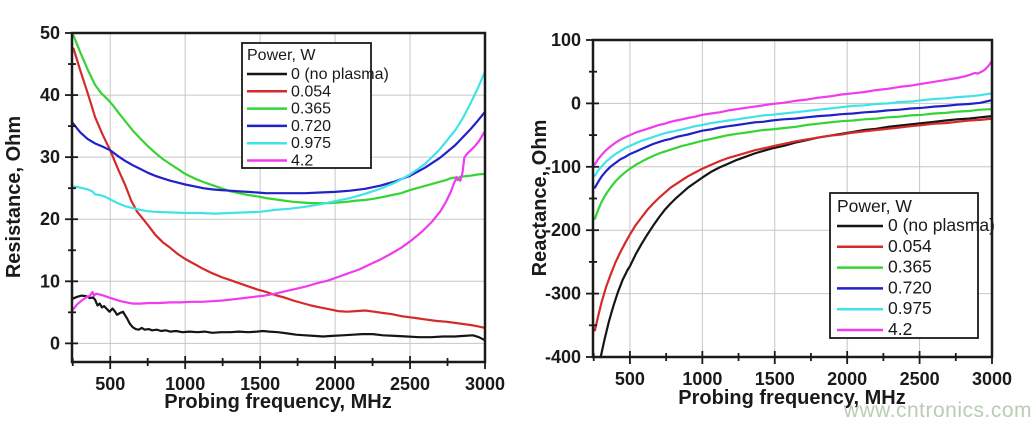  Describe the element at coordinates (50, 219) in the screenshot. I see `y-tick-label: 20` at that location.